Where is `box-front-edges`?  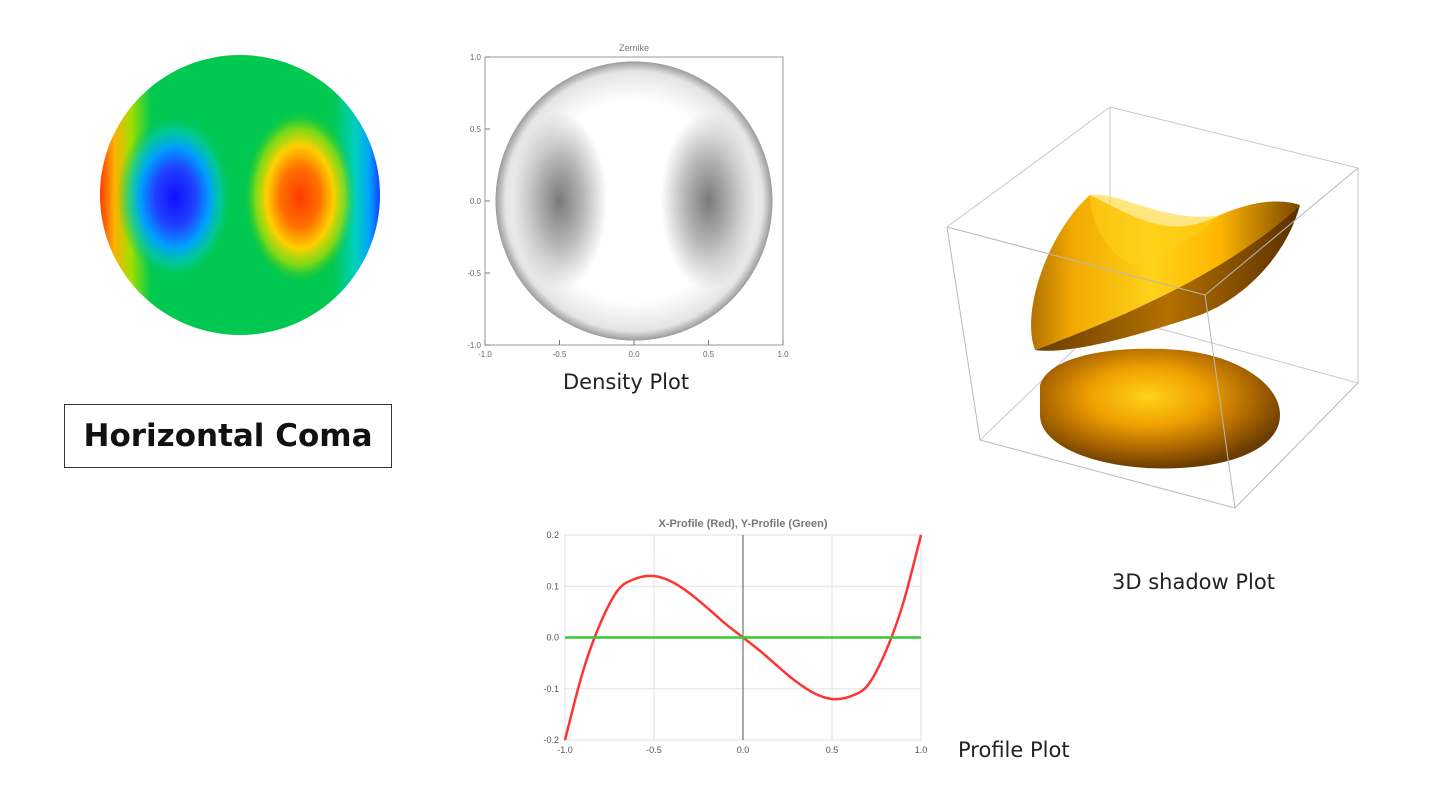
box-front-edges is located at coordinates (1152, 338).